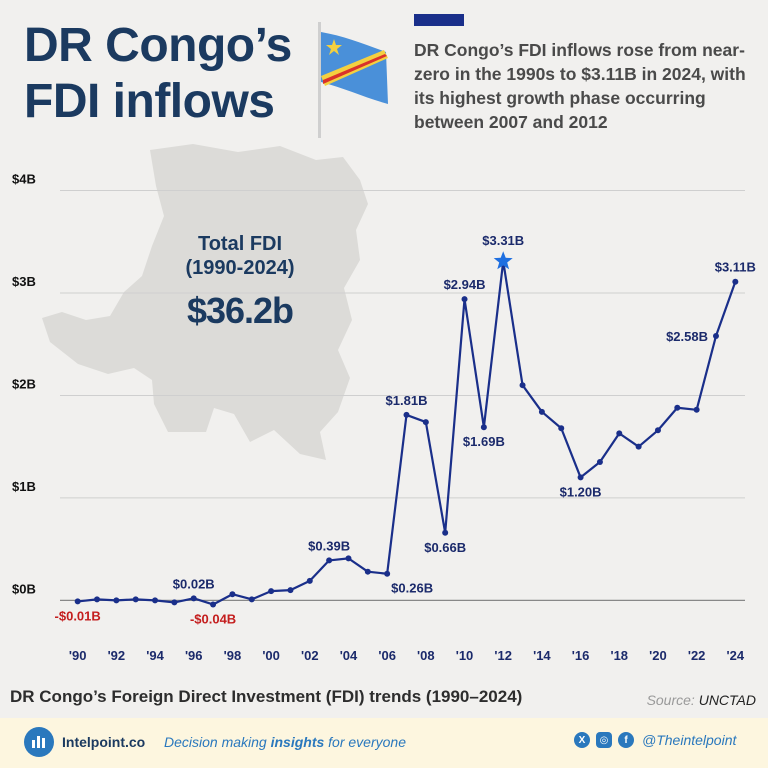 Image resolution: width=768 pixels, height=768 pixels. What do you see at coordinates (233, 655) in the screenshot?
I see `x-tick-label: '98` at bounding box center [233, 655].